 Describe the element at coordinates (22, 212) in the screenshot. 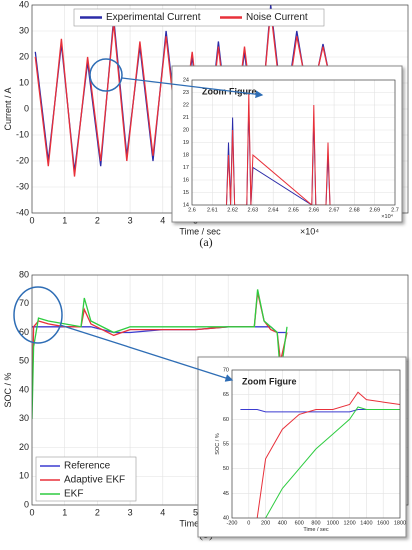

I see `y-tick-label: -40` at that location.